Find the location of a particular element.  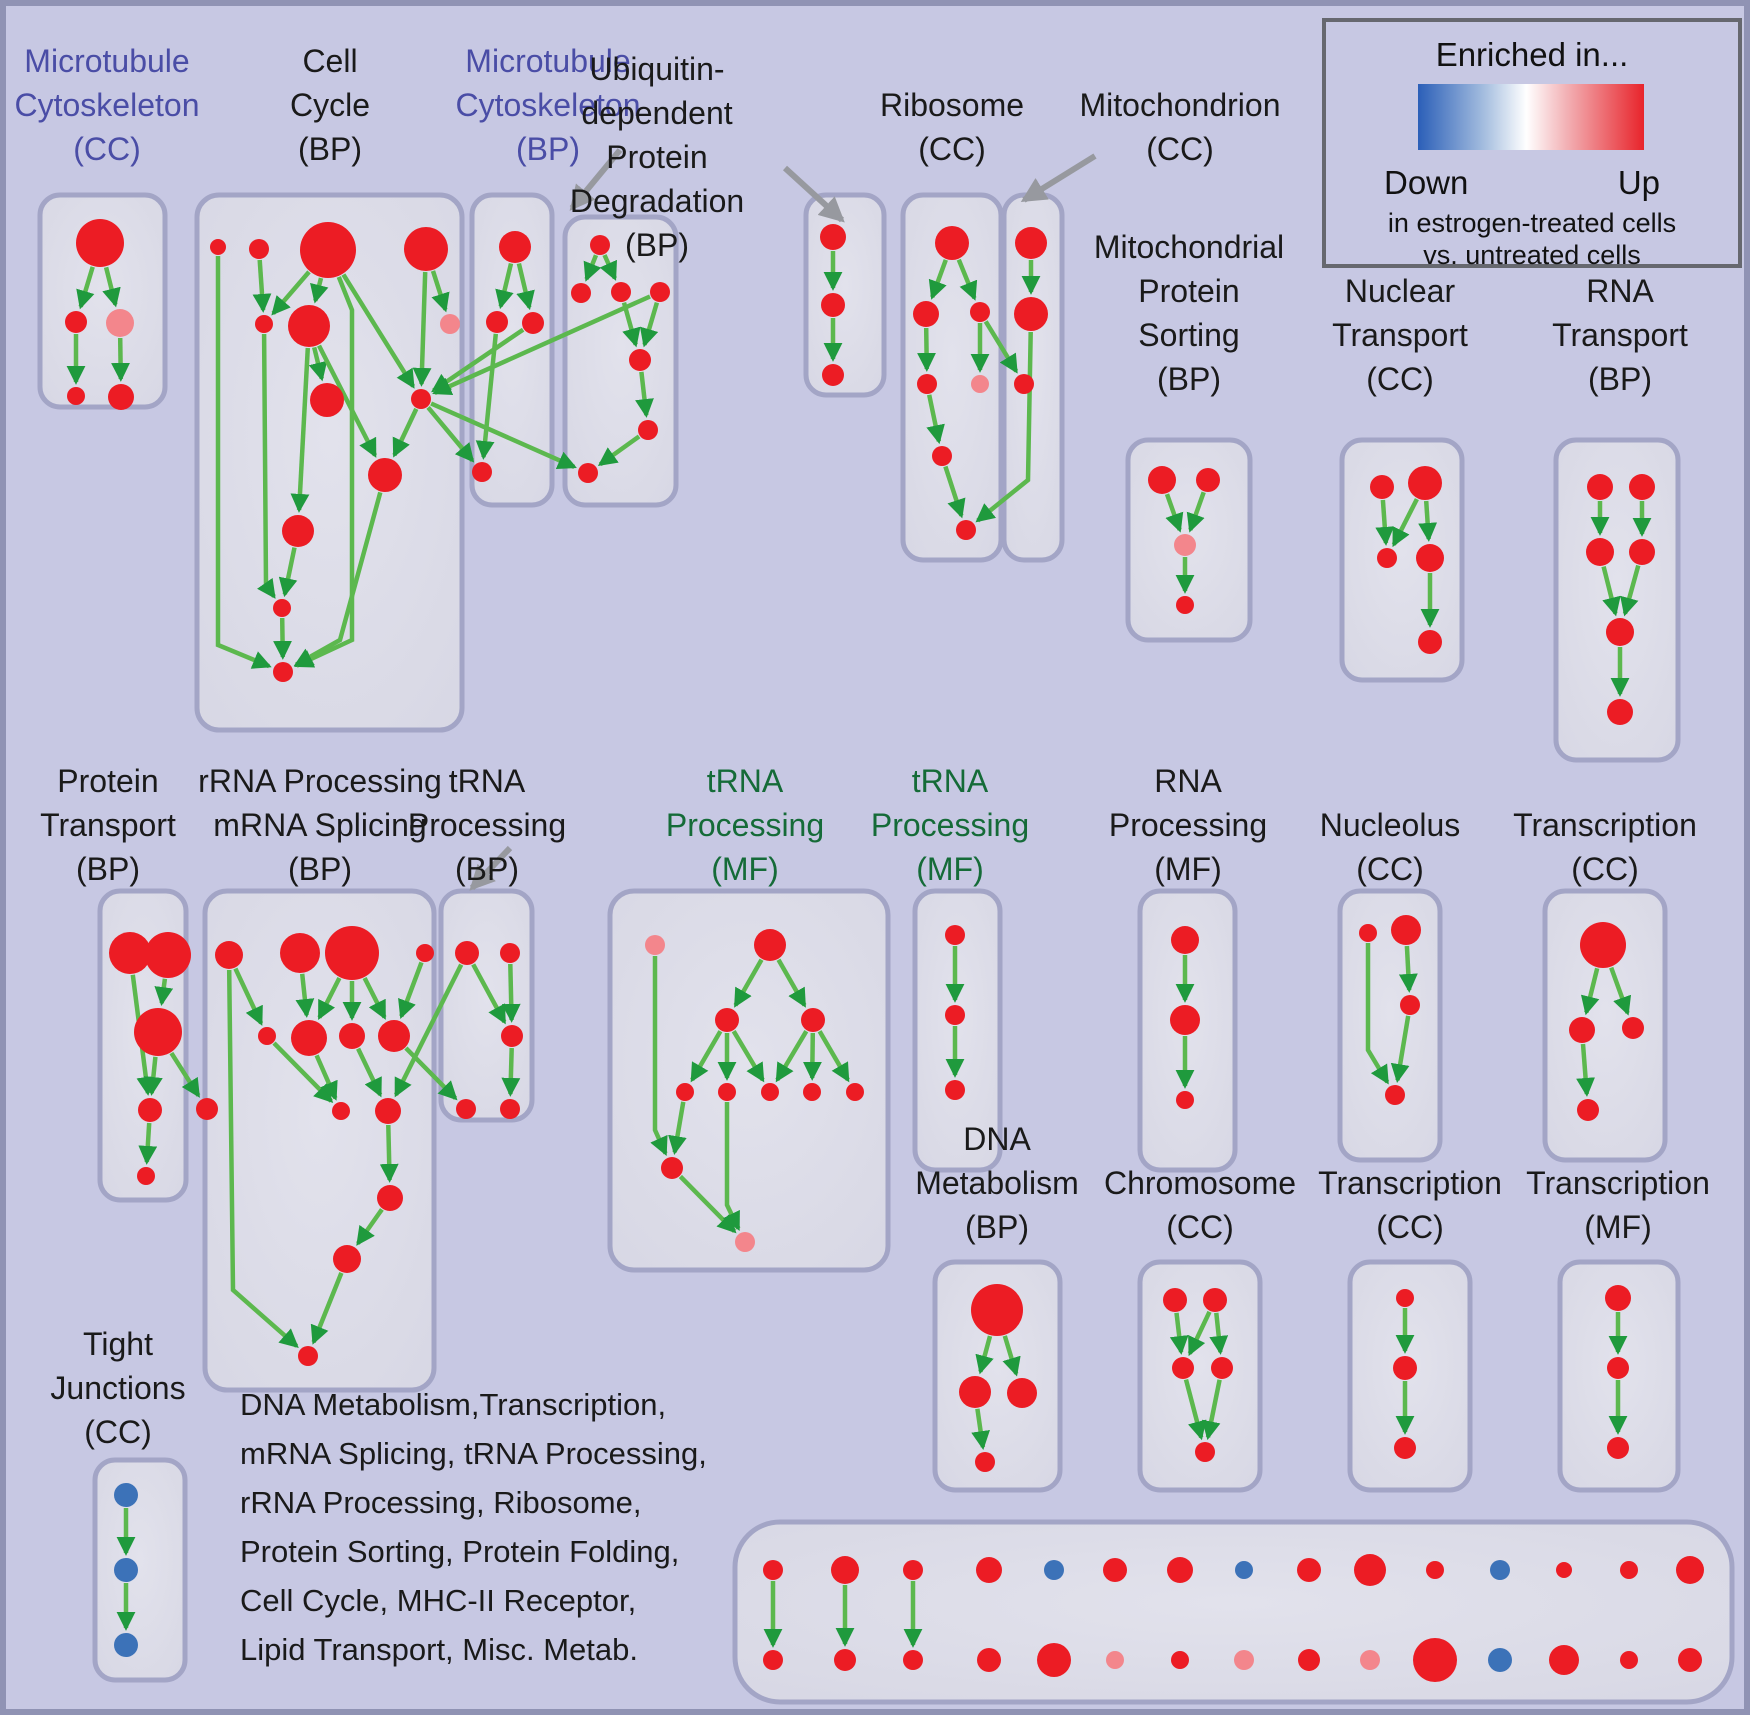

cluster-label-ubiquitin-dependent-protein-degradation-bp: dependent is located at coordinates (656, 113).